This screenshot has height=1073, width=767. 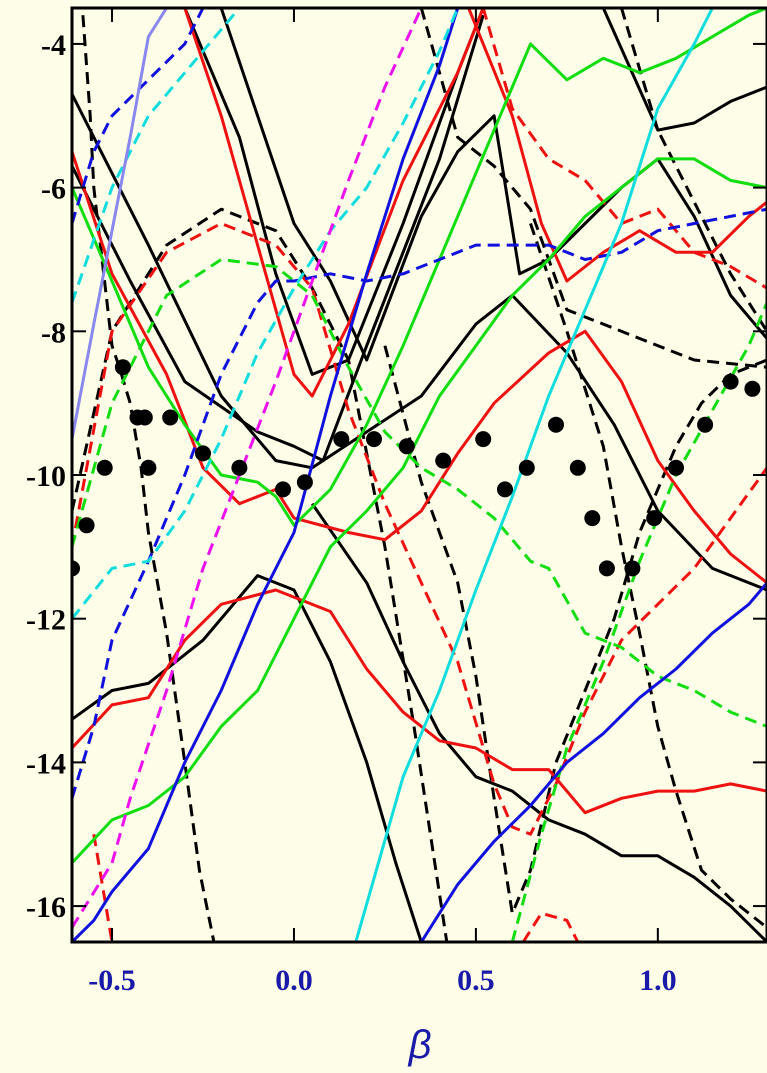 I want to click on x-tick-labels: -0.5 0.0 0.5 1.0, so click(x=382, y=980).